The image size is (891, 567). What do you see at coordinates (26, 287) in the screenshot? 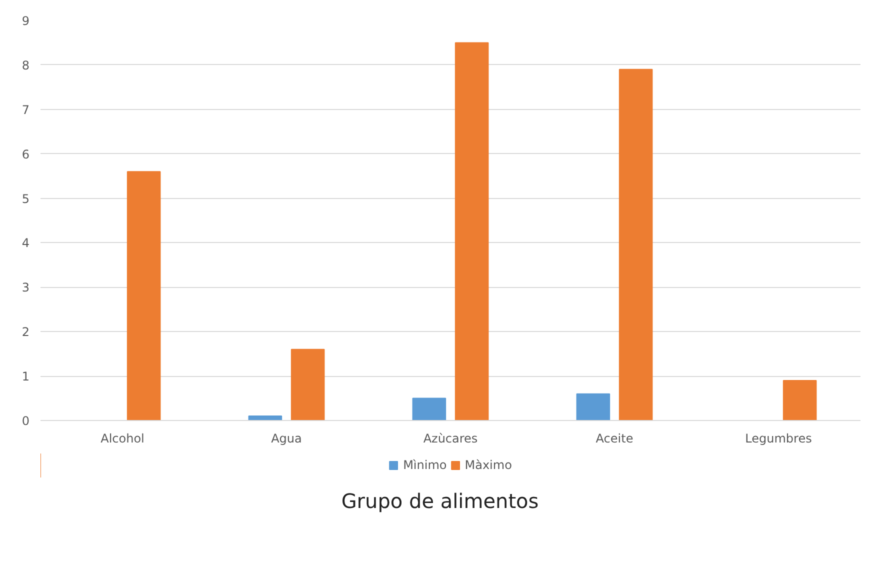
I see `y-tick-label: 3` at bounding box center [26, 287].